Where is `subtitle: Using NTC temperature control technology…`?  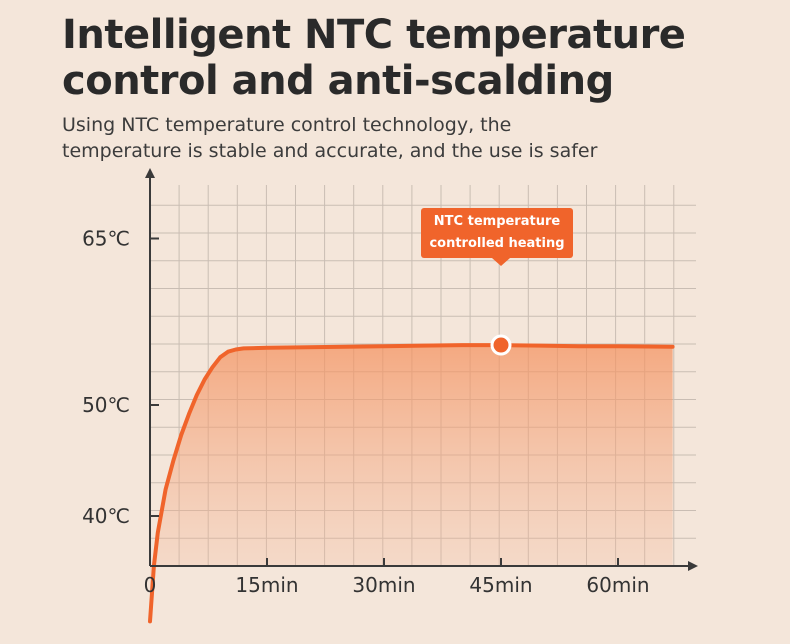
subtitle: Using NTC temperature control technology… is located at coordinates (412, 138).